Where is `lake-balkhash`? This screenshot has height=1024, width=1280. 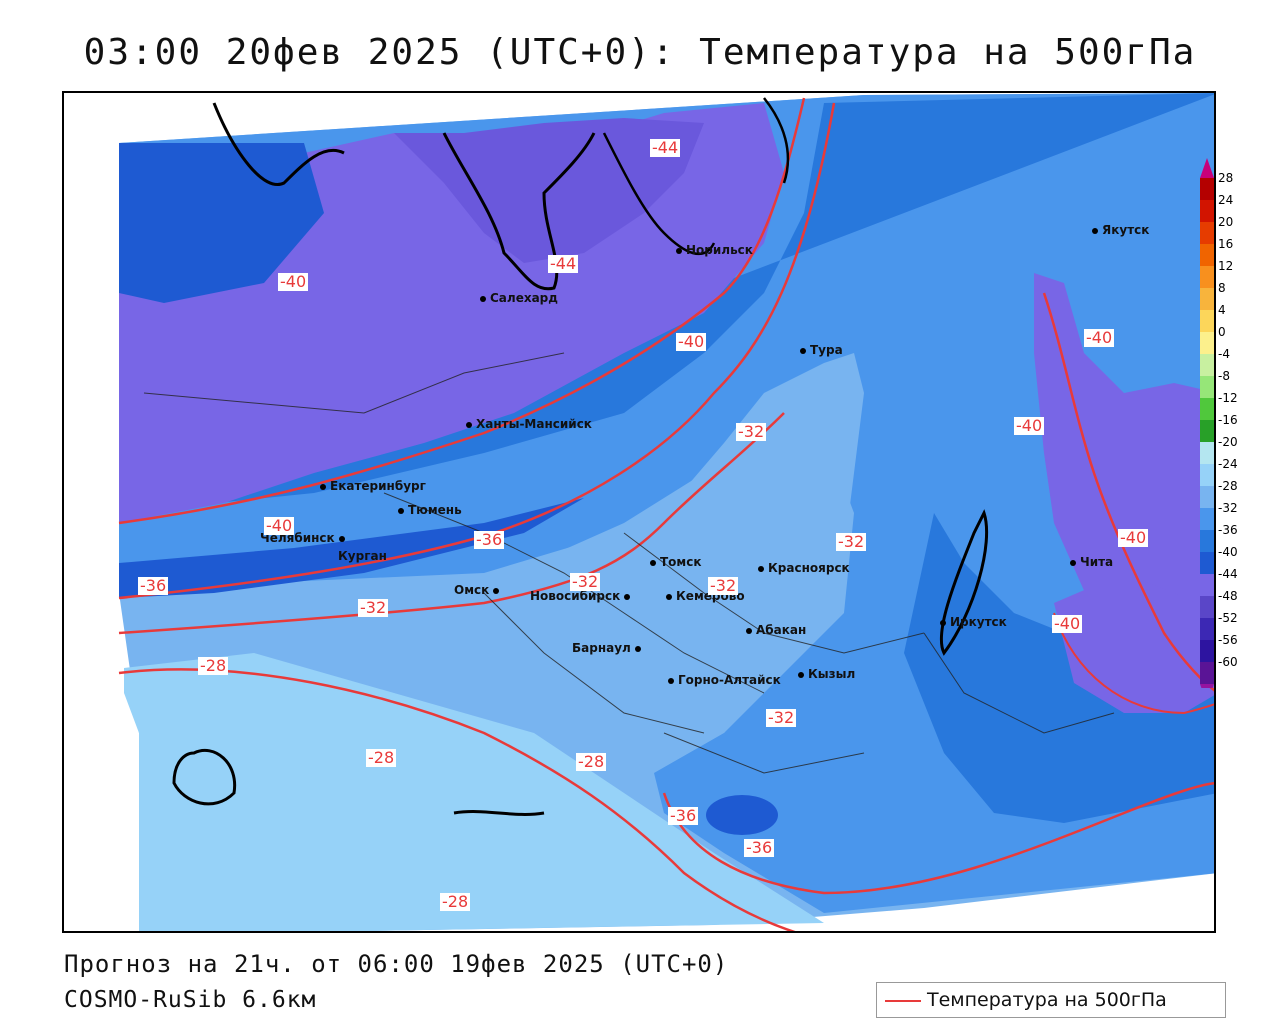 lake-balkhash is located at coordinates (499, 813).